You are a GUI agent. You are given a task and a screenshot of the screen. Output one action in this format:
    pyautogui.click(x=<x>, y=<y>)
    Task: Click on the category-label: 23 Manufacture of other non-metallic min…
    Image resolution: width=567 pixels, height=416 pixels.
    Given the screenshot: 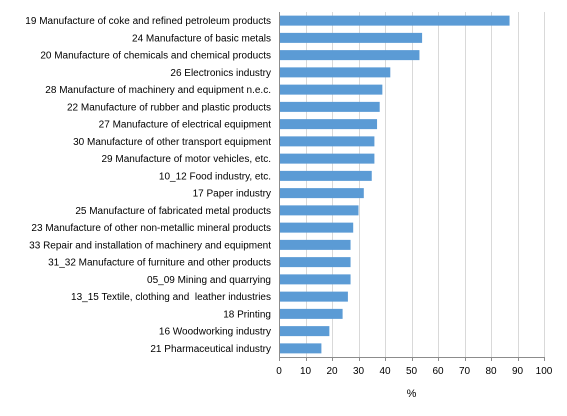 What is the action you would take?
    pyautogui.click(x=151, y=228)
    